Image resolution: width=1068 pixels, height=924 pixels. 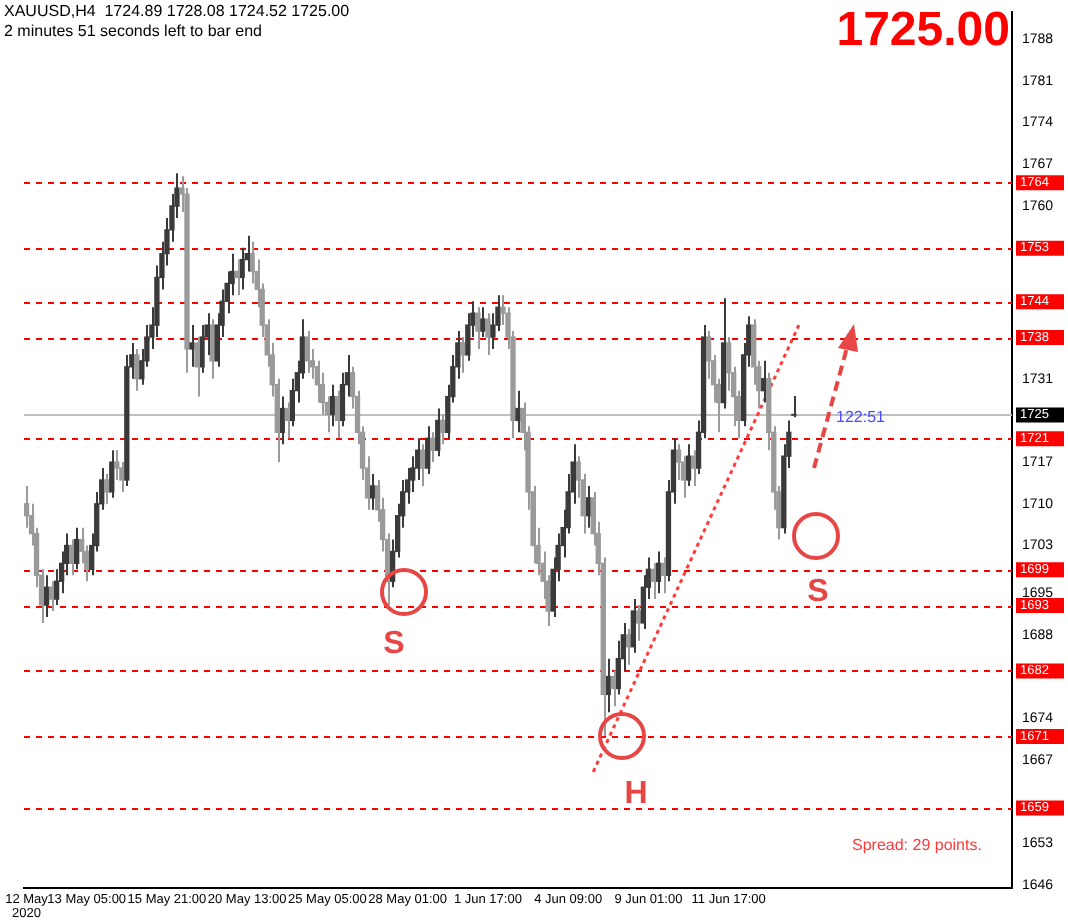 I want to click on annotation: 1725.00, so click(x=923, y=30).